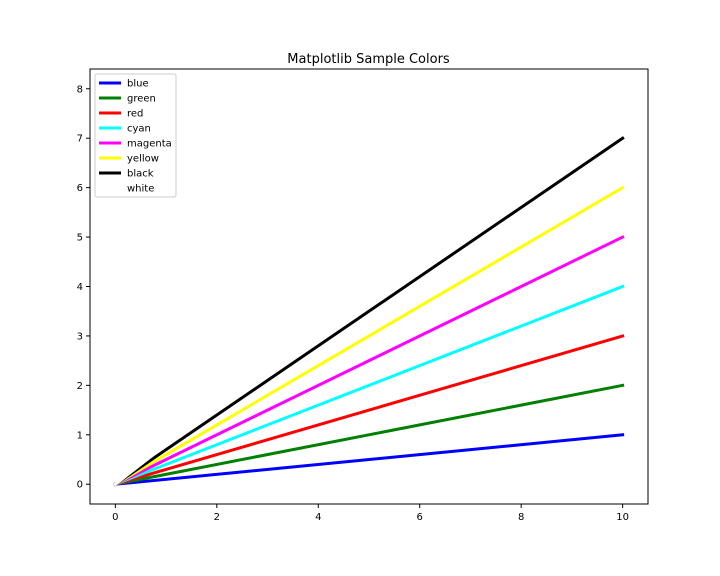  I want to click on x-tick-label: 4, so click(318, 517).